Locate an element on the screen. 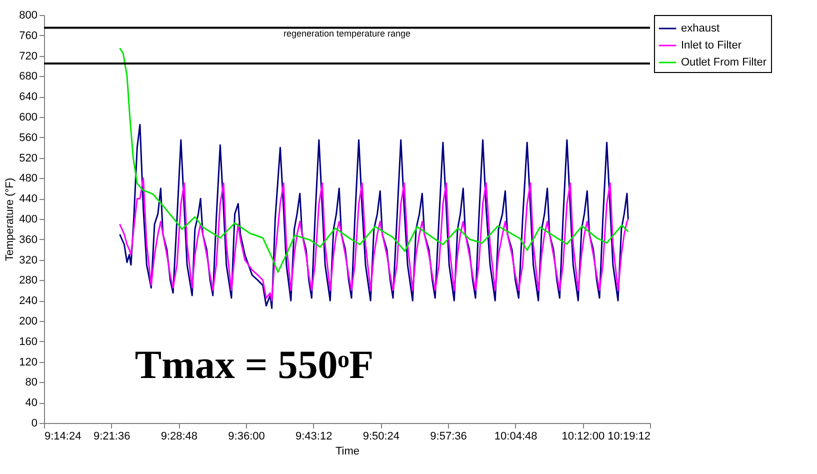 Image resolution: width=817 pixels, height=474 pixels. y-tick-label: 760 is located at coordinates (28, 36).